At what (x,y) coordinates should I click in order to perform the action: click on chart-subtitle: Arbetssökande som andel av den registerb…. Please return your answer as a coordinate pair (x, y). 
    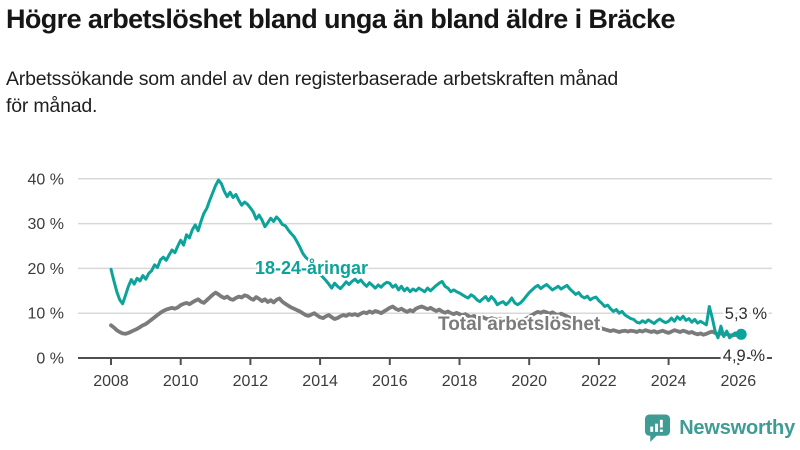
    Looking at the image, I should click on (386, 93).